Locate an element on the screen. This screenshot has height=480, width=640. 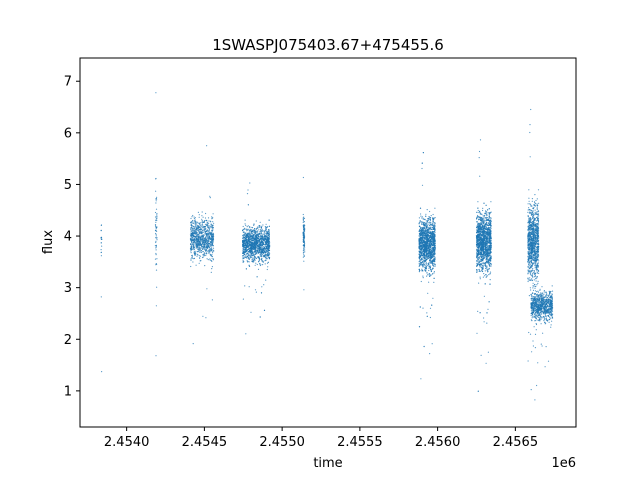
chart-title: 1SWASPJ075403.67+475455.6 is located at coordinates (328, 45).